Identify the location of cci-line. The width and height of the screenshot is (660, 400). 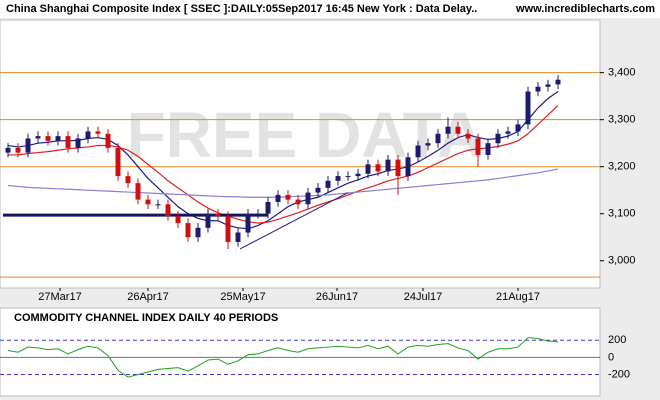
(283, 357).